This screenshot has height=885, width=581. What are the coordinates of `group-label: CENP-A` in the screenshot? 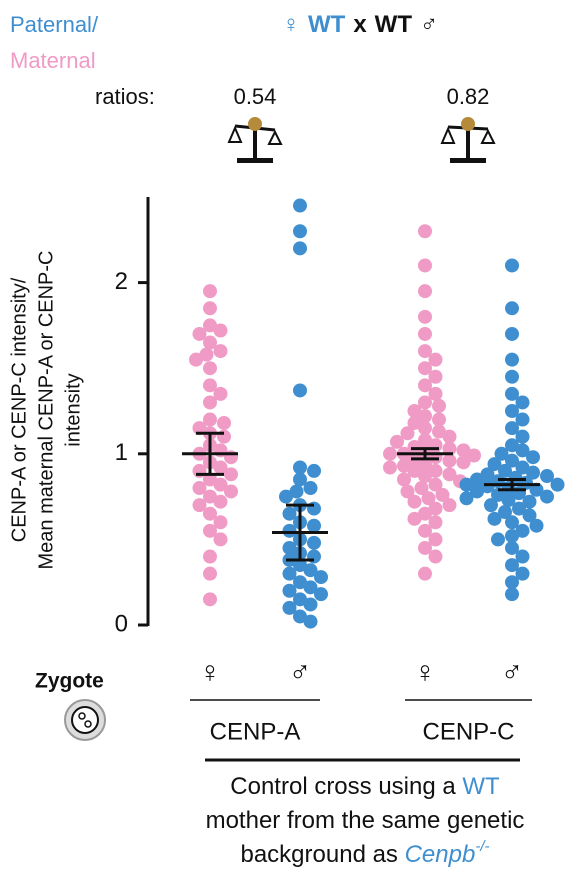 It's located at (255, 731).